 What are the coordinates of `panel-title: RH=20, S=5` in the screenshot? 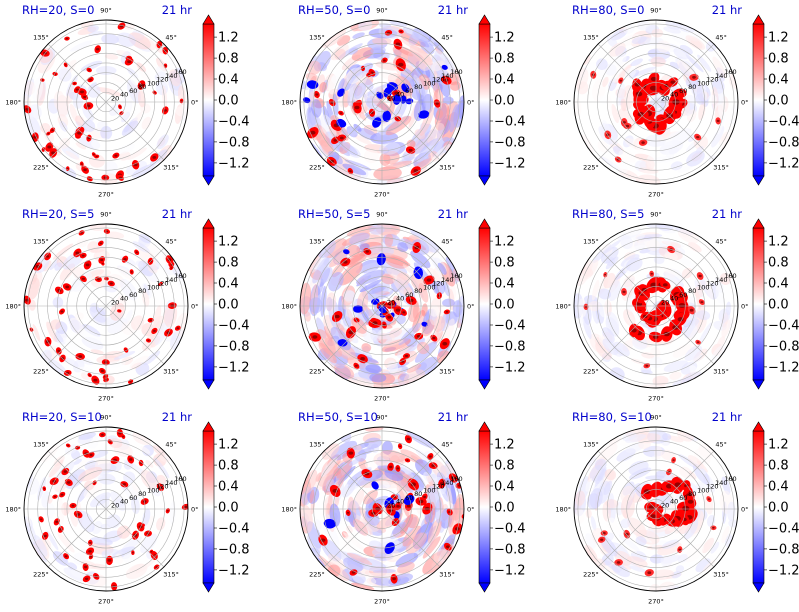 It's located at (58, 214).